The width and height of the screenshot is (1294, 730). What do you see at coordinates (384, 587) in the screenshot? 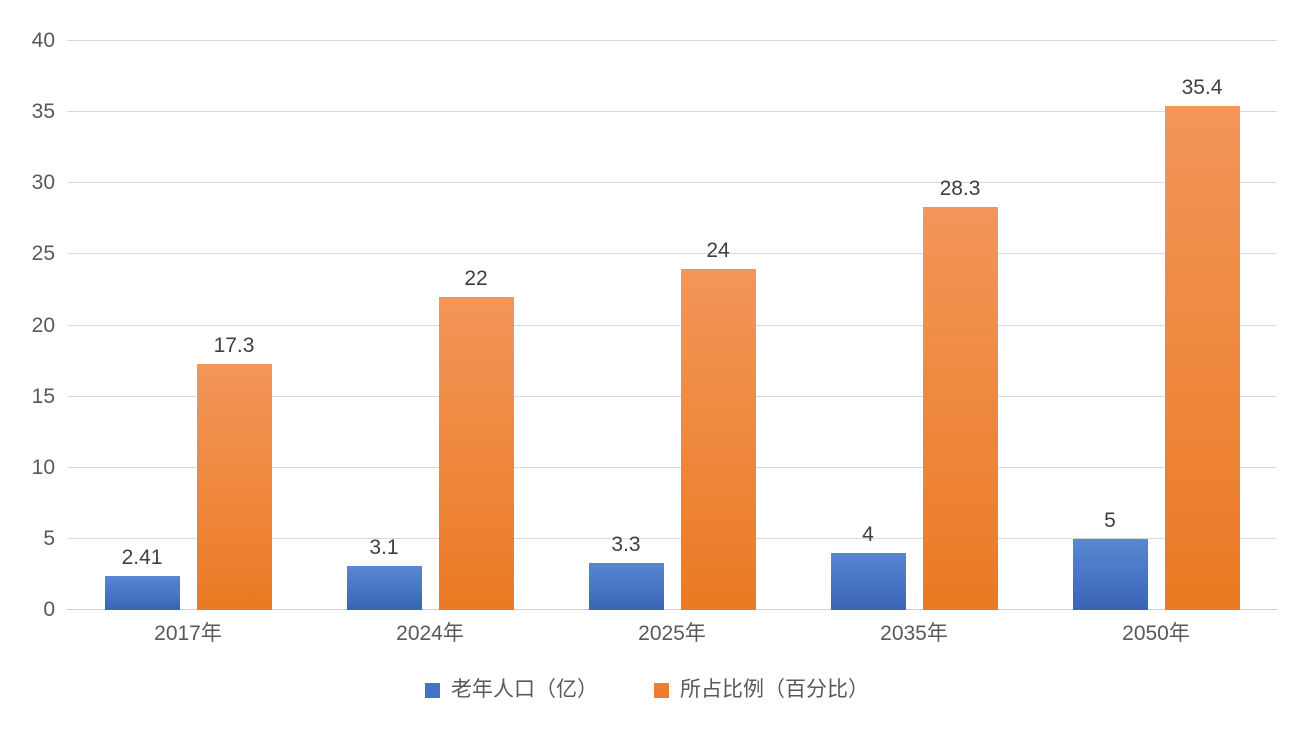
I see `bar-2024年-series-1` at bounding box center [384, 587].